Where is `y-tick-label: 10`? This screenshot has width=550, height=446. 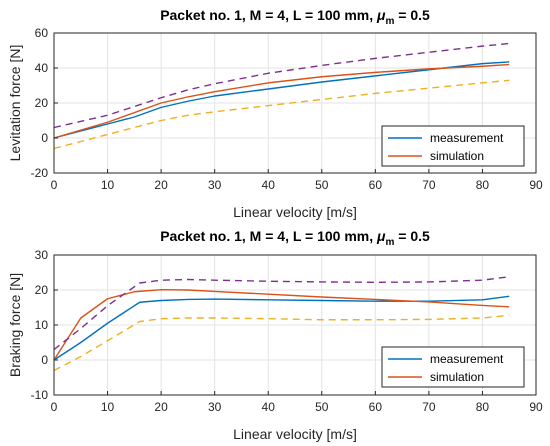
y-tick-label: 10 is located at coordinates (42, 325).